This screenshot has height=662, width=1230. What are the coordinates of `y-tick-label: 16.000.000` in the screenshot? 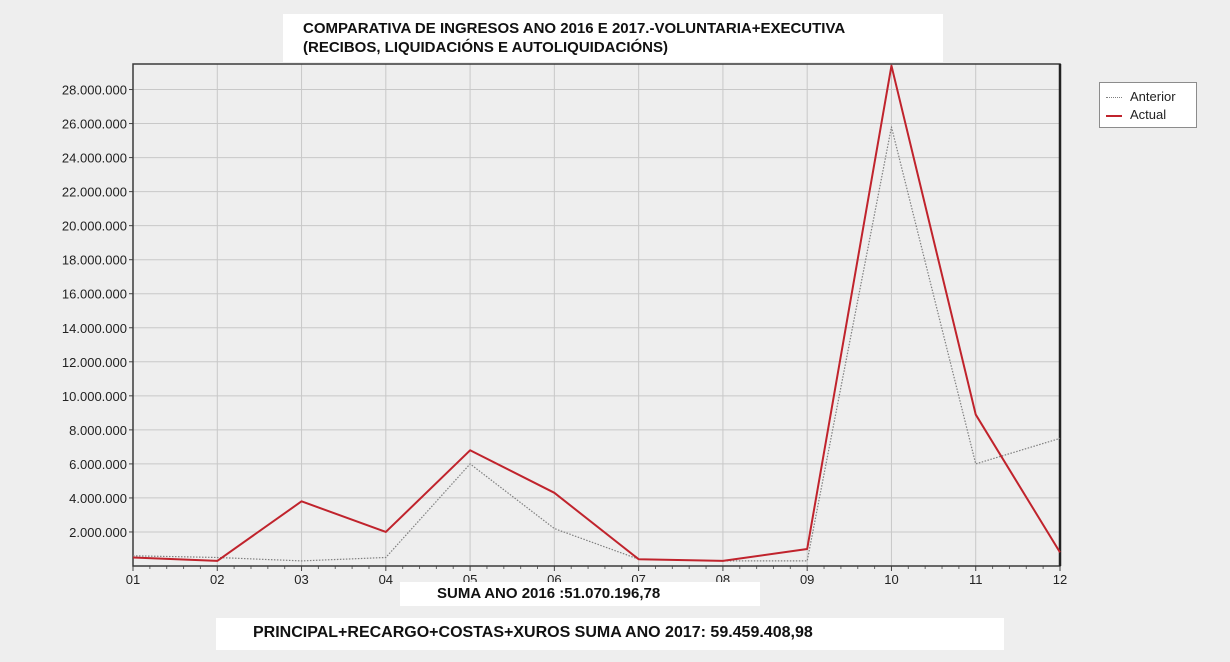 It's located at (94, 294).